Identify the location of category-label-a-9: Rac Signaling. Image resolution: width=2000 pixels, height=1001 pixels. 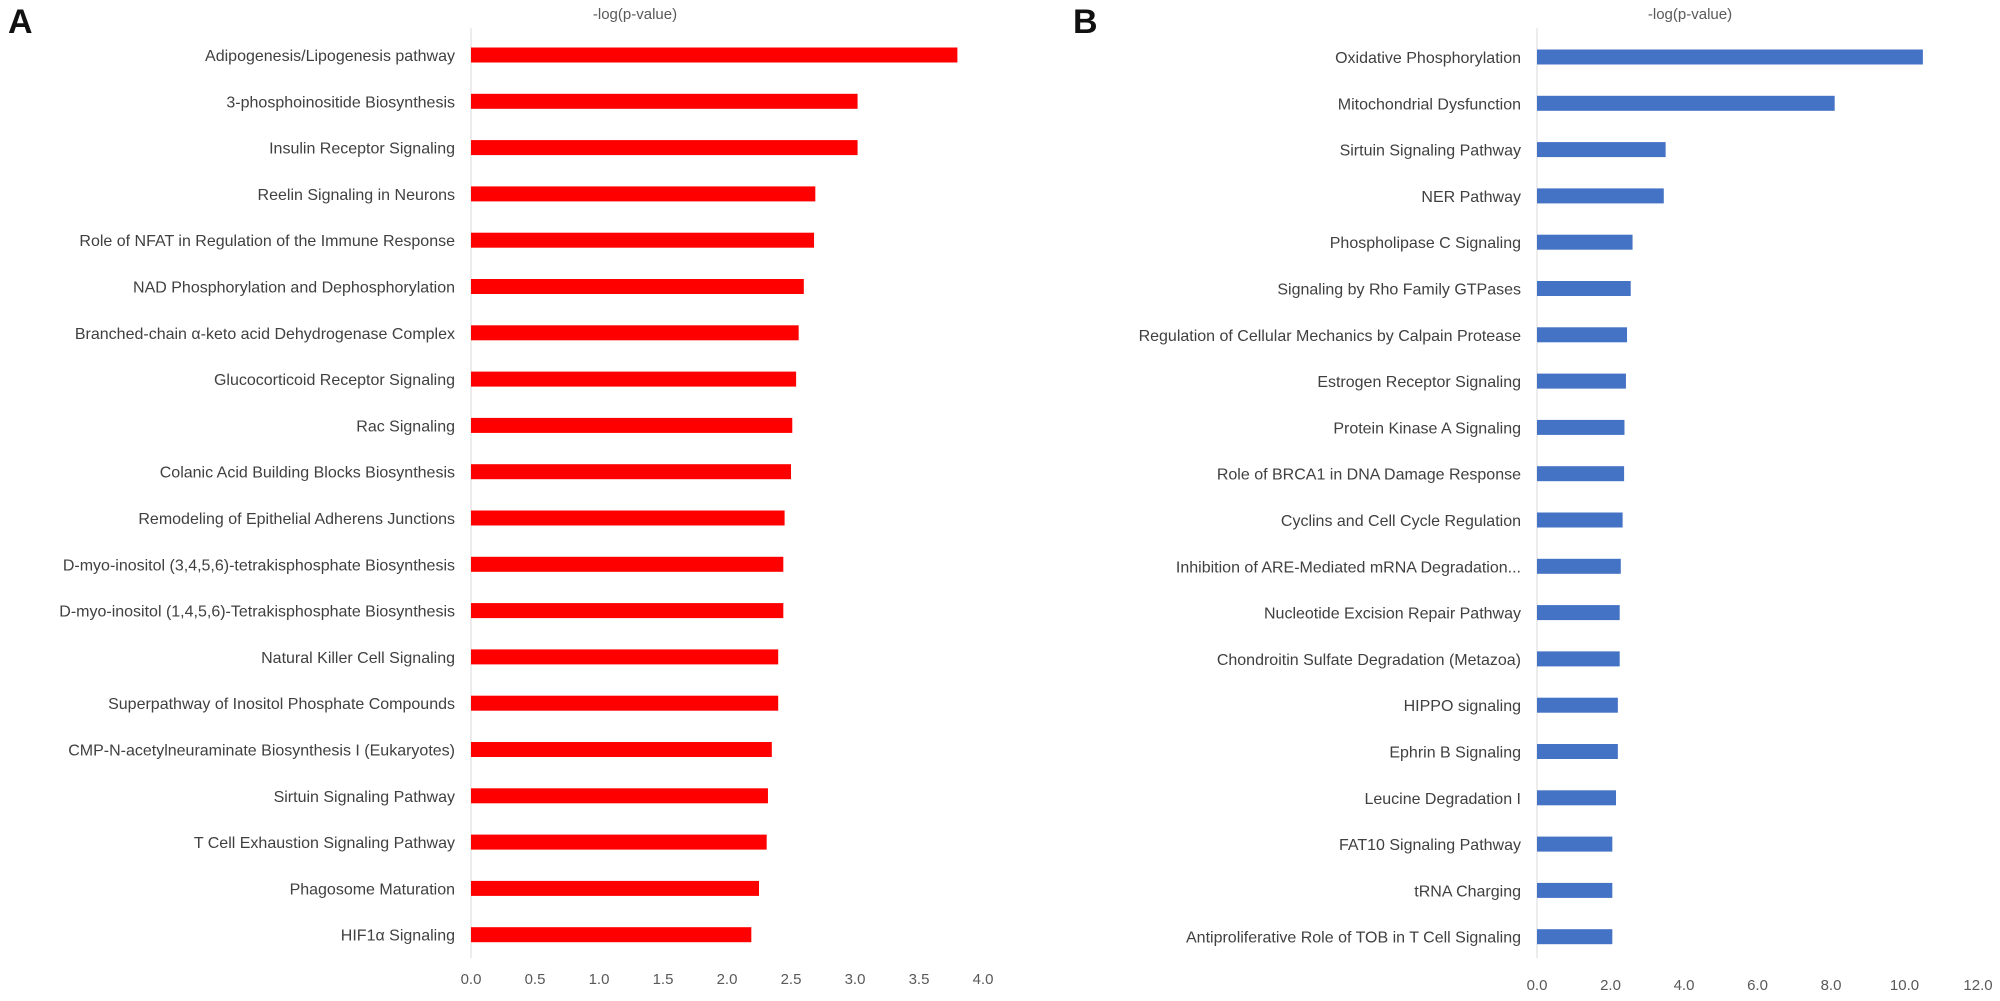
(405, 426).